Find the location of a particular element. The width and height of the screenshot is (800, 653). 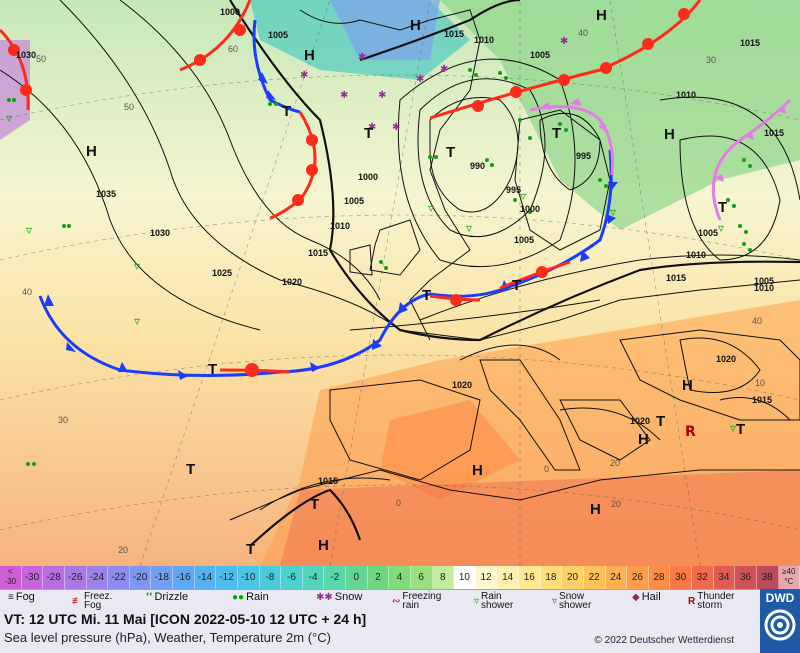

isotherm-label: 20 is located at coordinates (616, 504).